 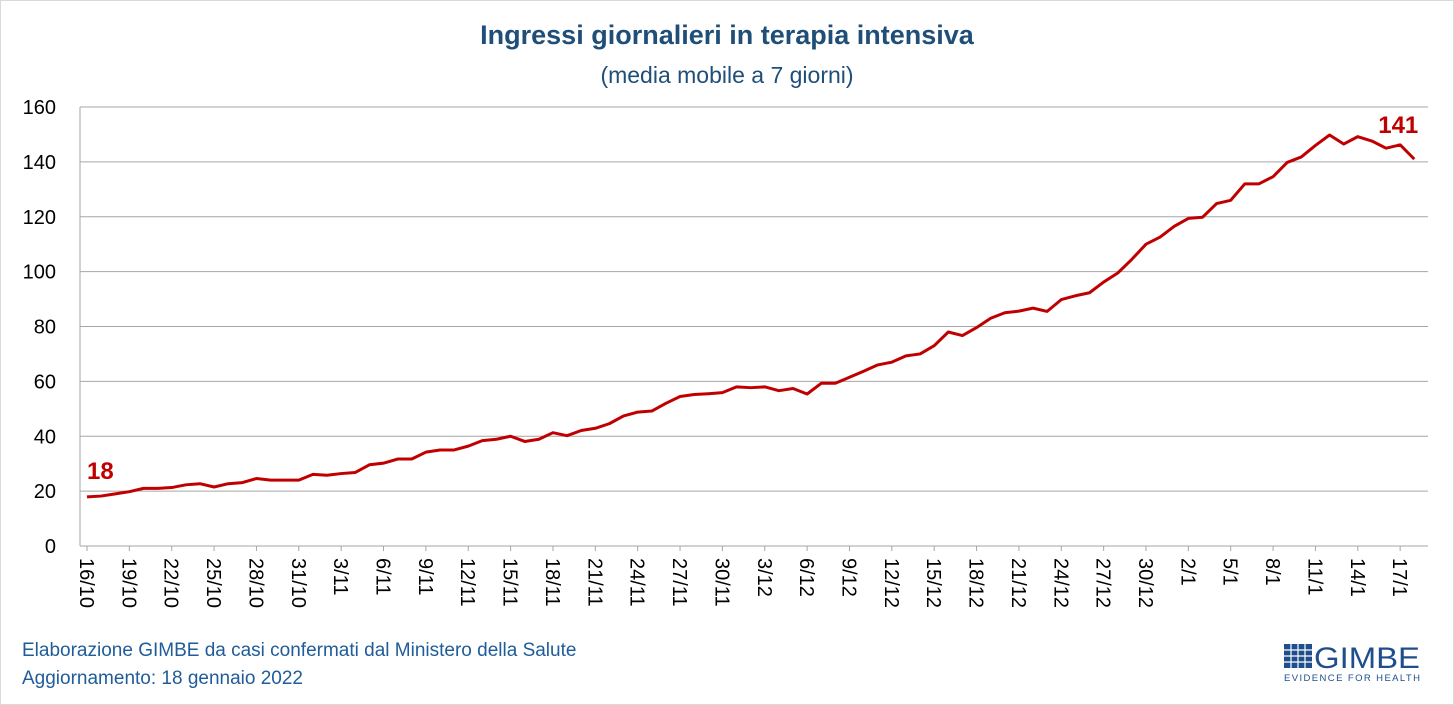 I want to click on x-tick-label: 17/1, so click(x=1399, y=577).